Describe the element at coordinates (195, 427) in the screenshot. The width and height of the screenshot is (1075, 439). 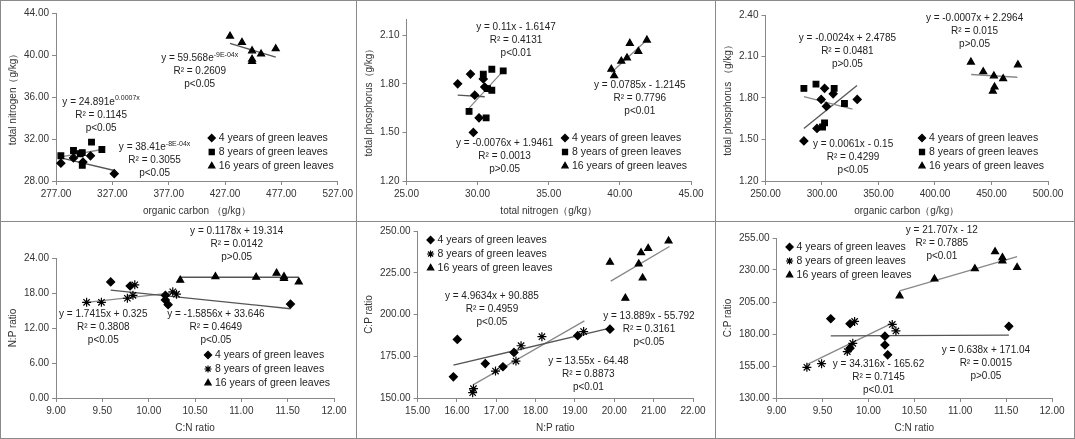
I see `x-axis-title: C:N ratio` at that location.